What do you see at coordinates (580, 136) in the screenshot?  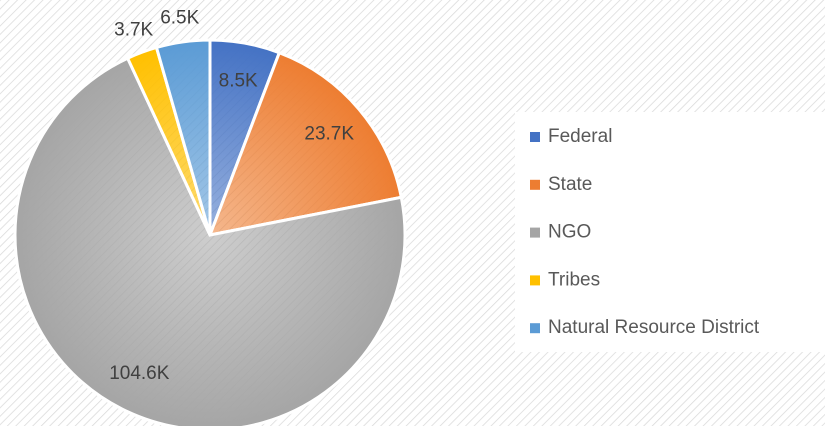 I see `legend-label: Federal` at bounding box center [580, 136].